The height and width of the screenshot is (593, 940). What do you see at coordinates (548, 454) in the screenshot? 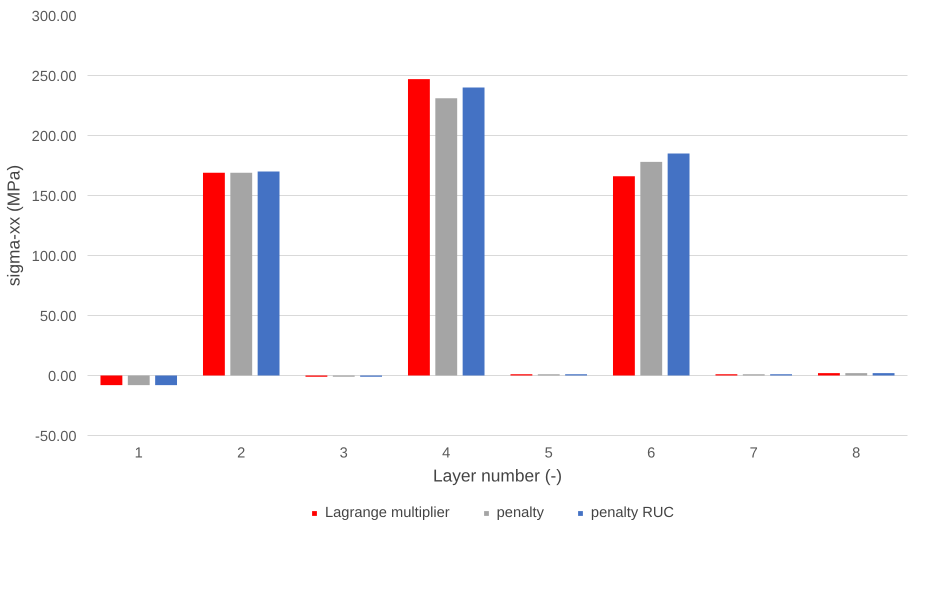
I see `x-tick-label: 5` at bounding box center [548, 454].